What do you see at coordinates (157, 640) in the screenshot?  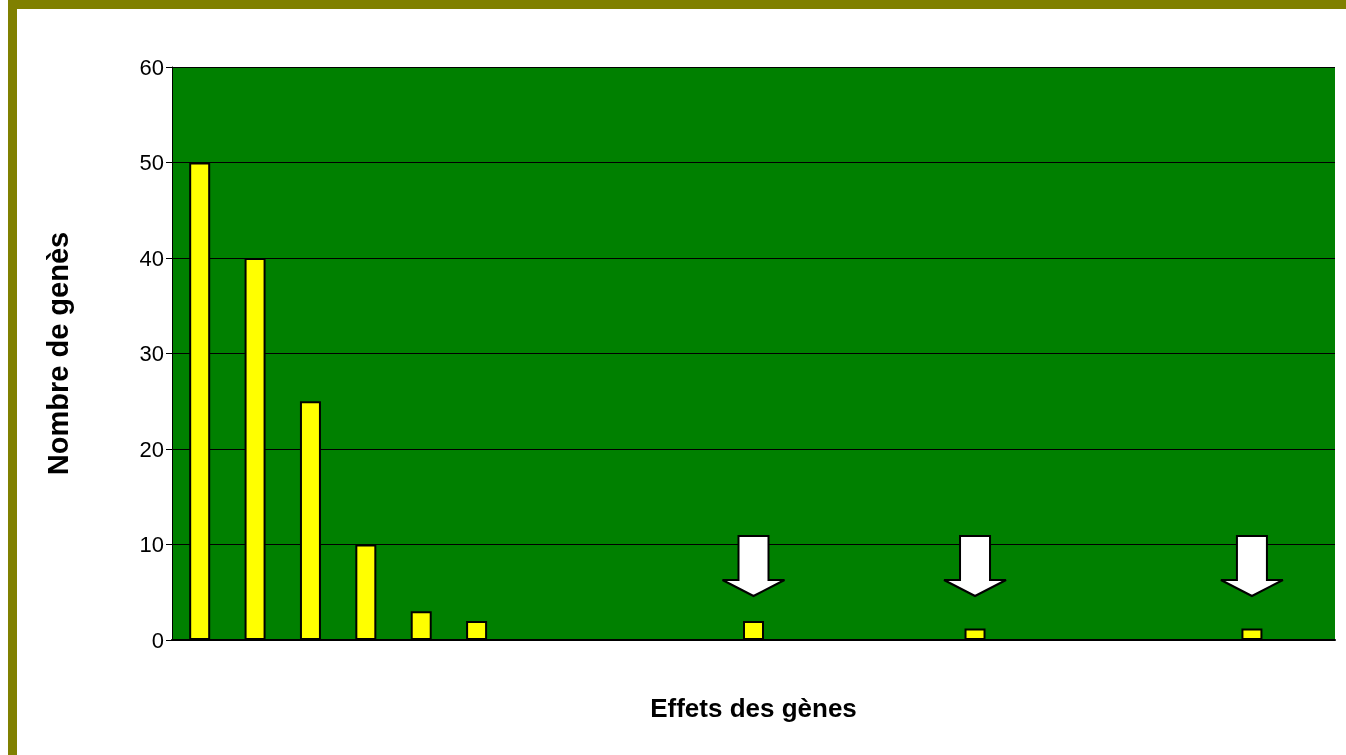 I see `y-tick-label: 0` at bounding box center [157, 640].